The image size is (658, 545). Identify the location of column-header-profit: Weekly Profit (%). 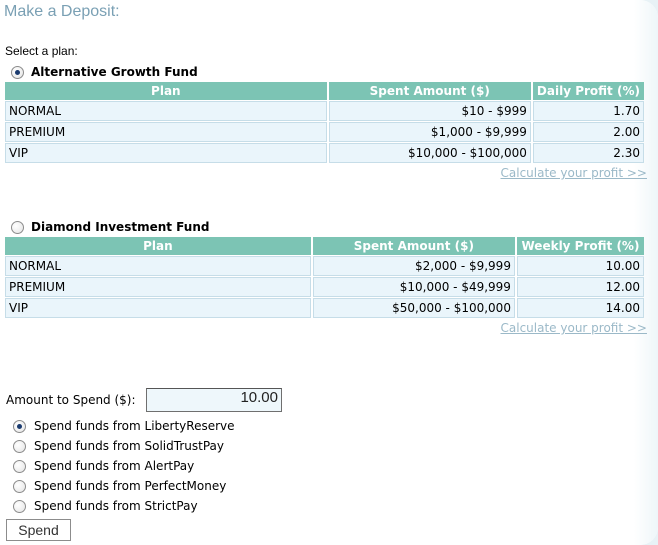
(580, 246).